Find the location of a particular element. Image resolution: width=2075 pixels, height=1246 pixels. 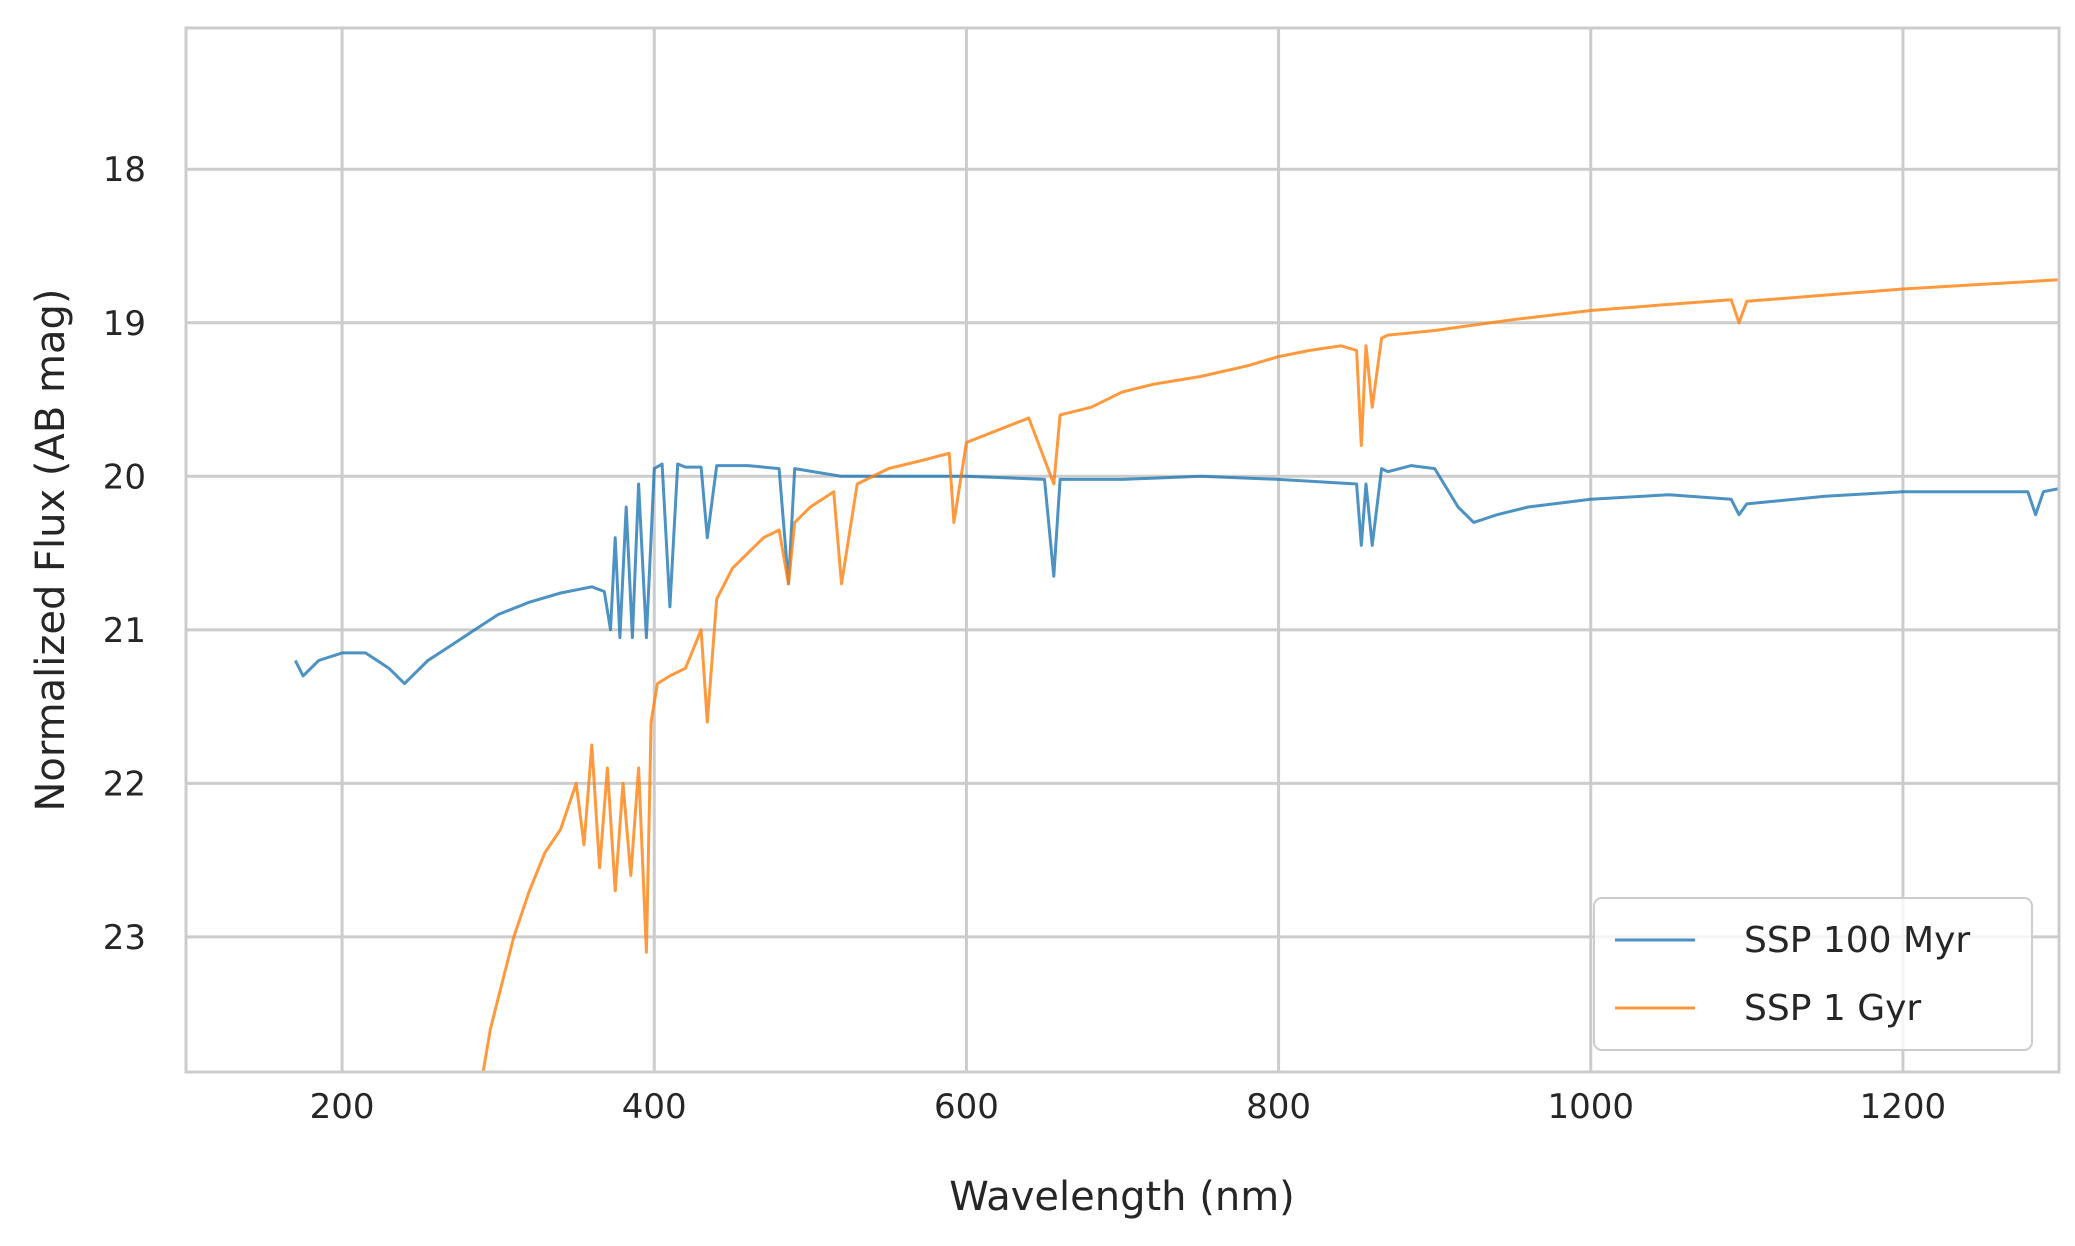

x-tick-label: 800 is located at coordinates (1278, 1107).